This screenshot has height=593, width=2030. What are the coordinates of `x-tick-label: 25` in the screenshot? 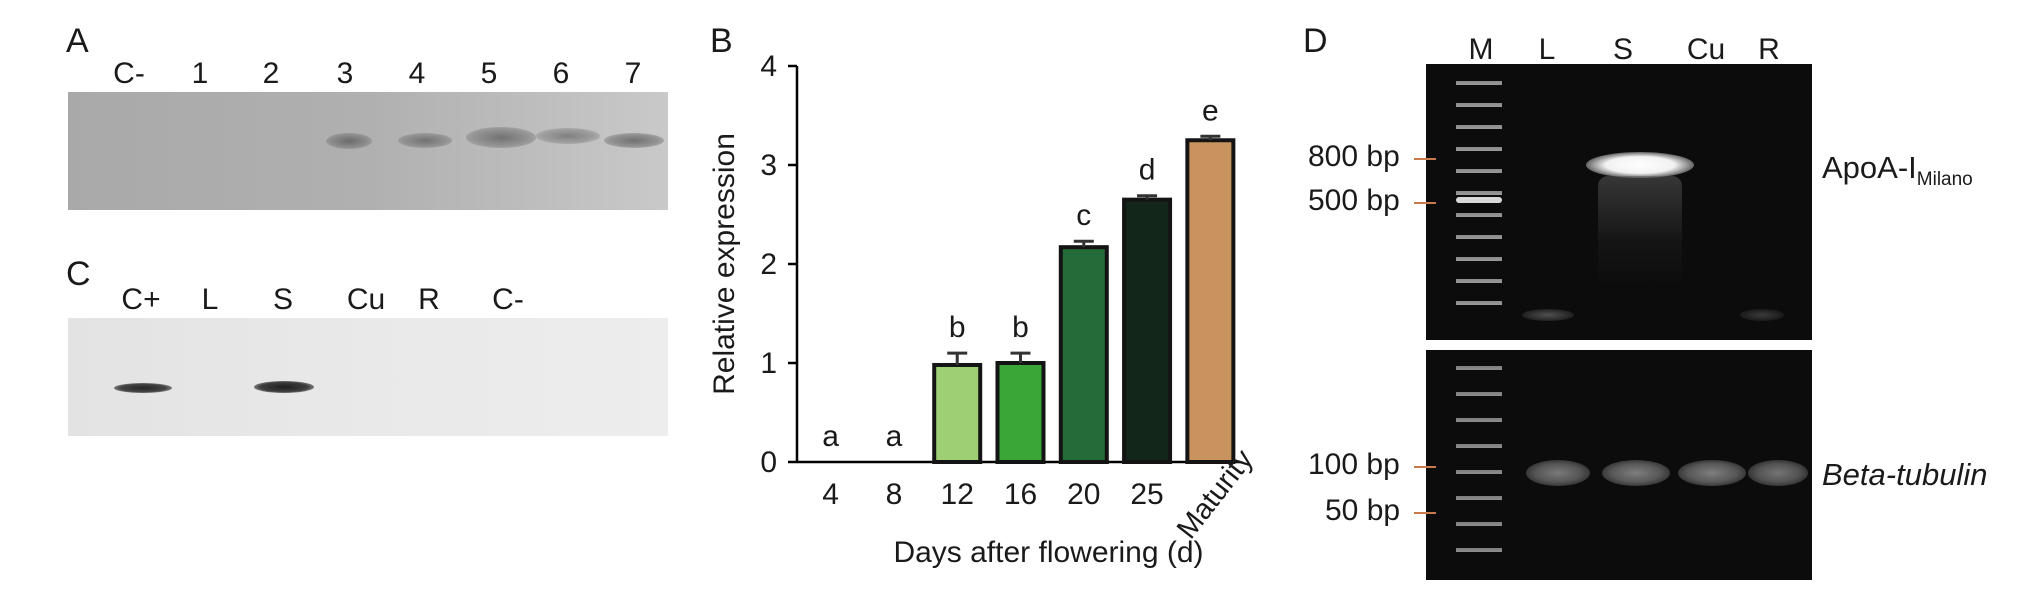 It's located at (1146, 494).